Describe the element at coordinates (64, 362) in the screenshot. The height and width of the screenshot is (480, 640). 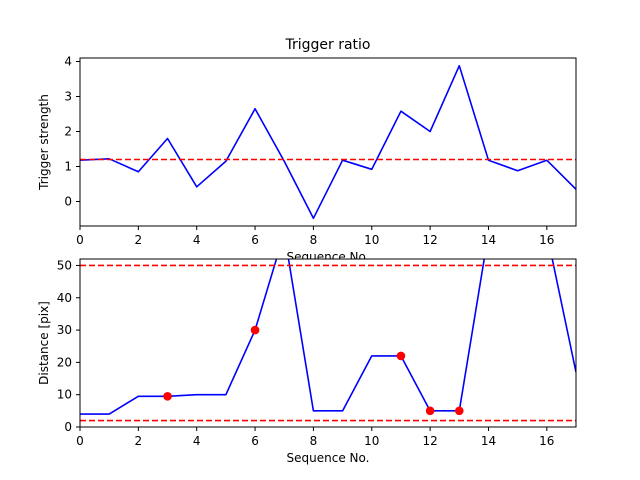
I see `y-tick-label: 20` at that location.